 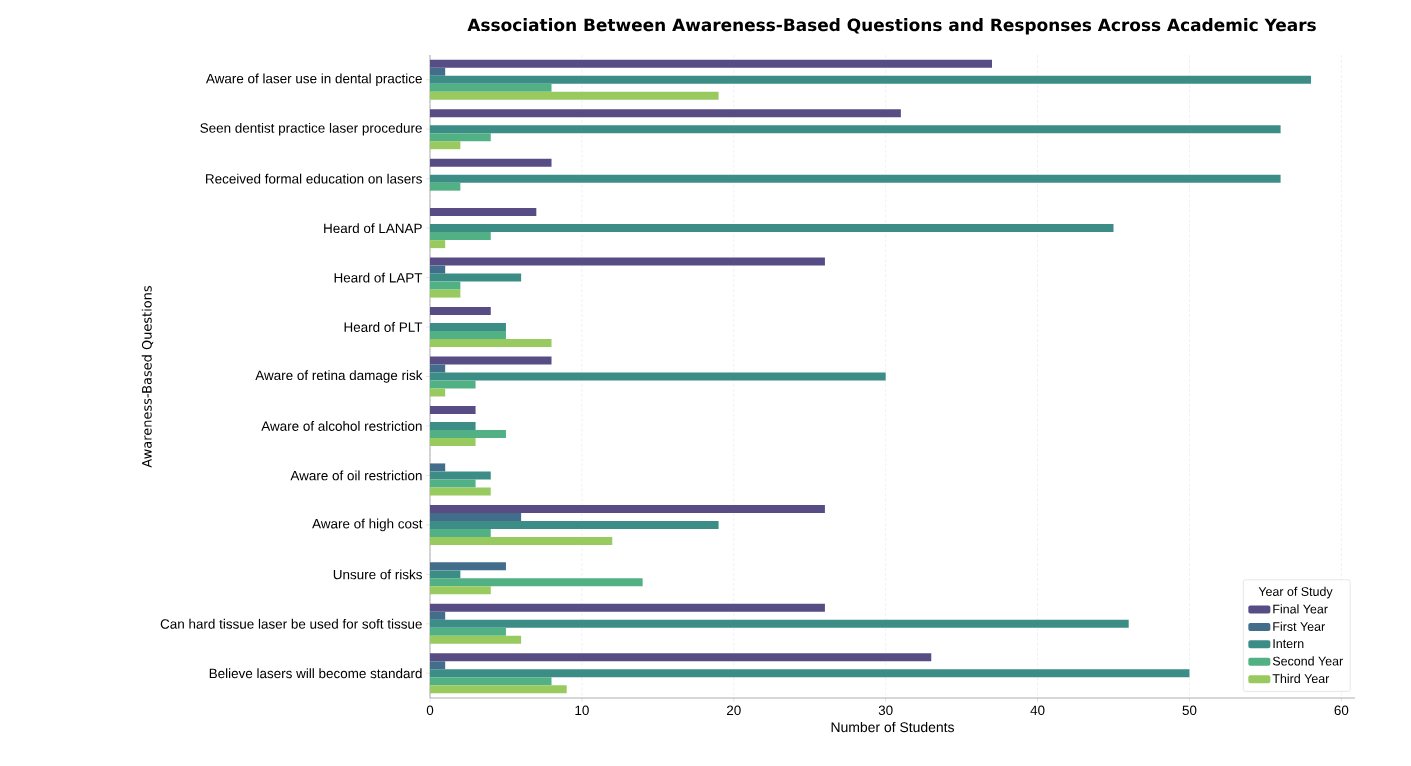 I want to click on y-tick-label: Unsure of risks, so click(x=377, y=574).